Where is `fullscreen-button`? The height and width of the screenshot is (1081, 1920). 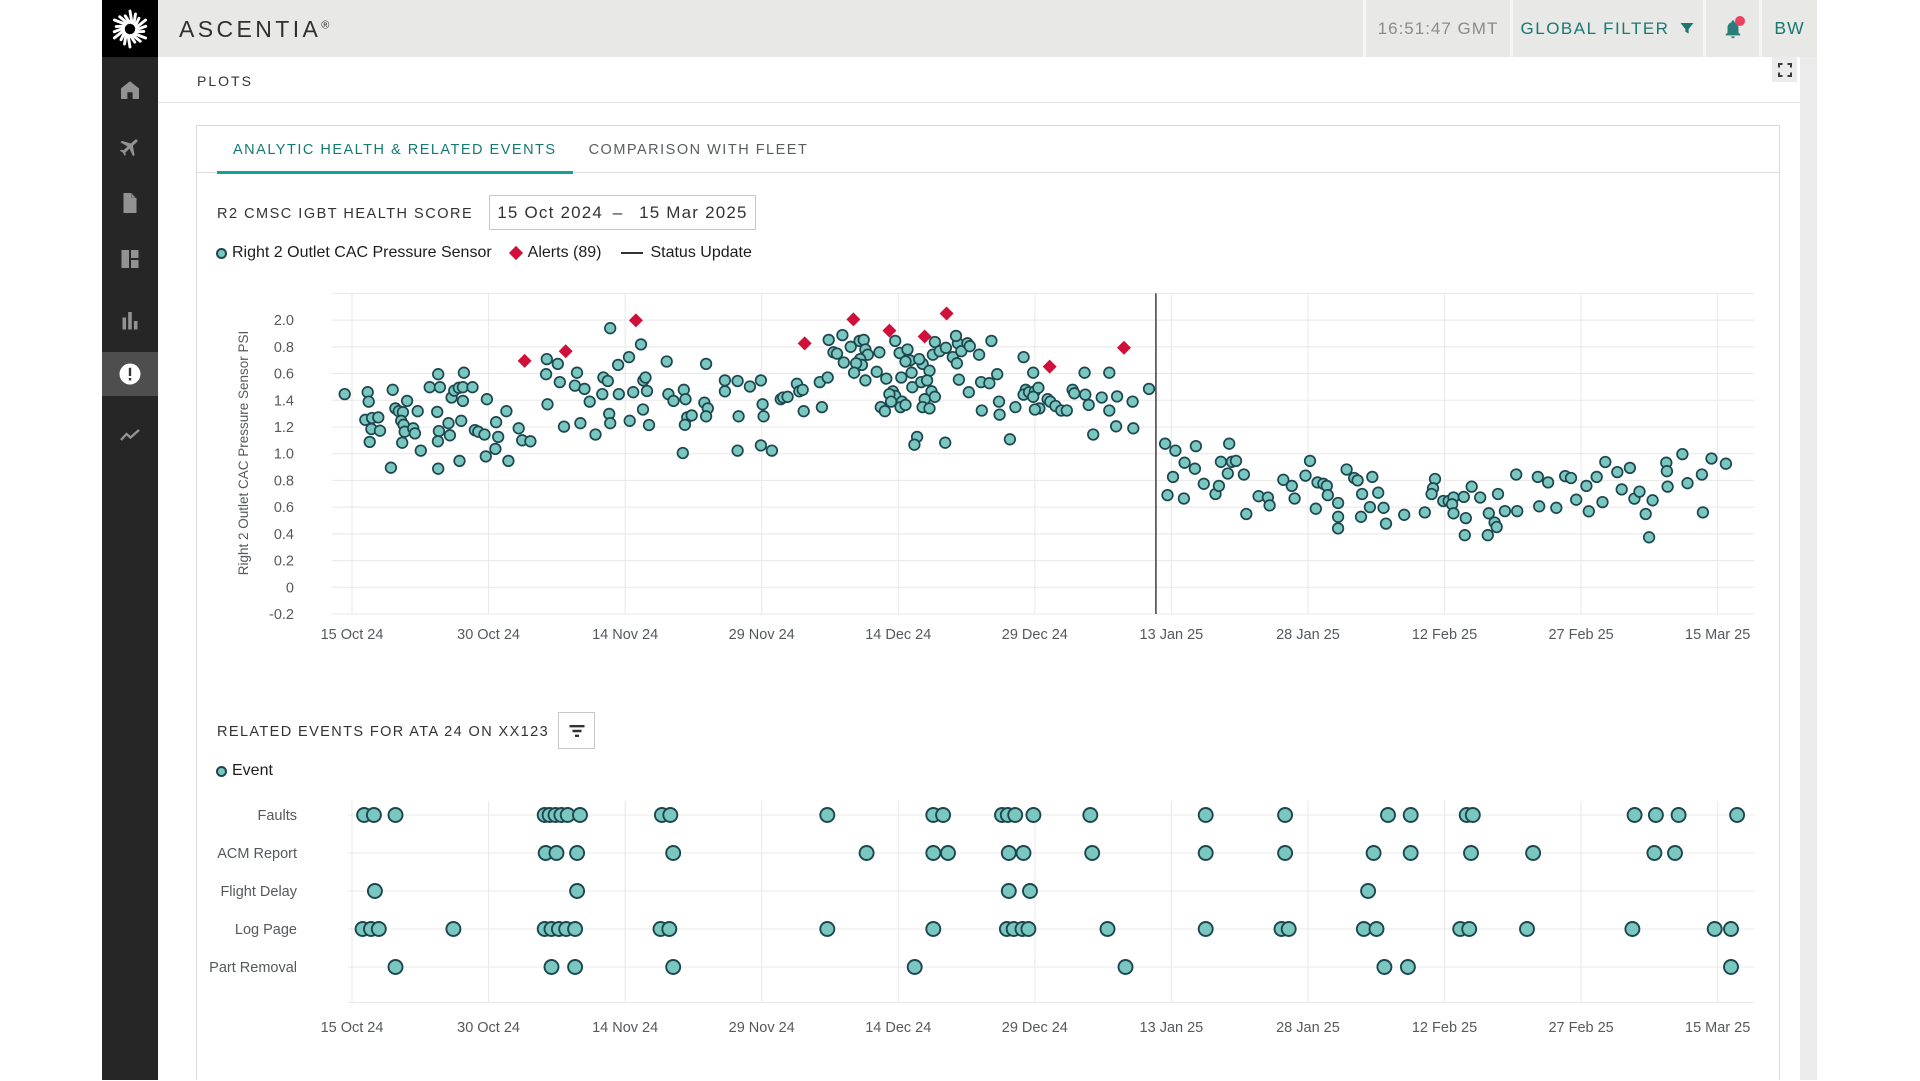 fullscreen-button is located at coordinates (1784, 69).